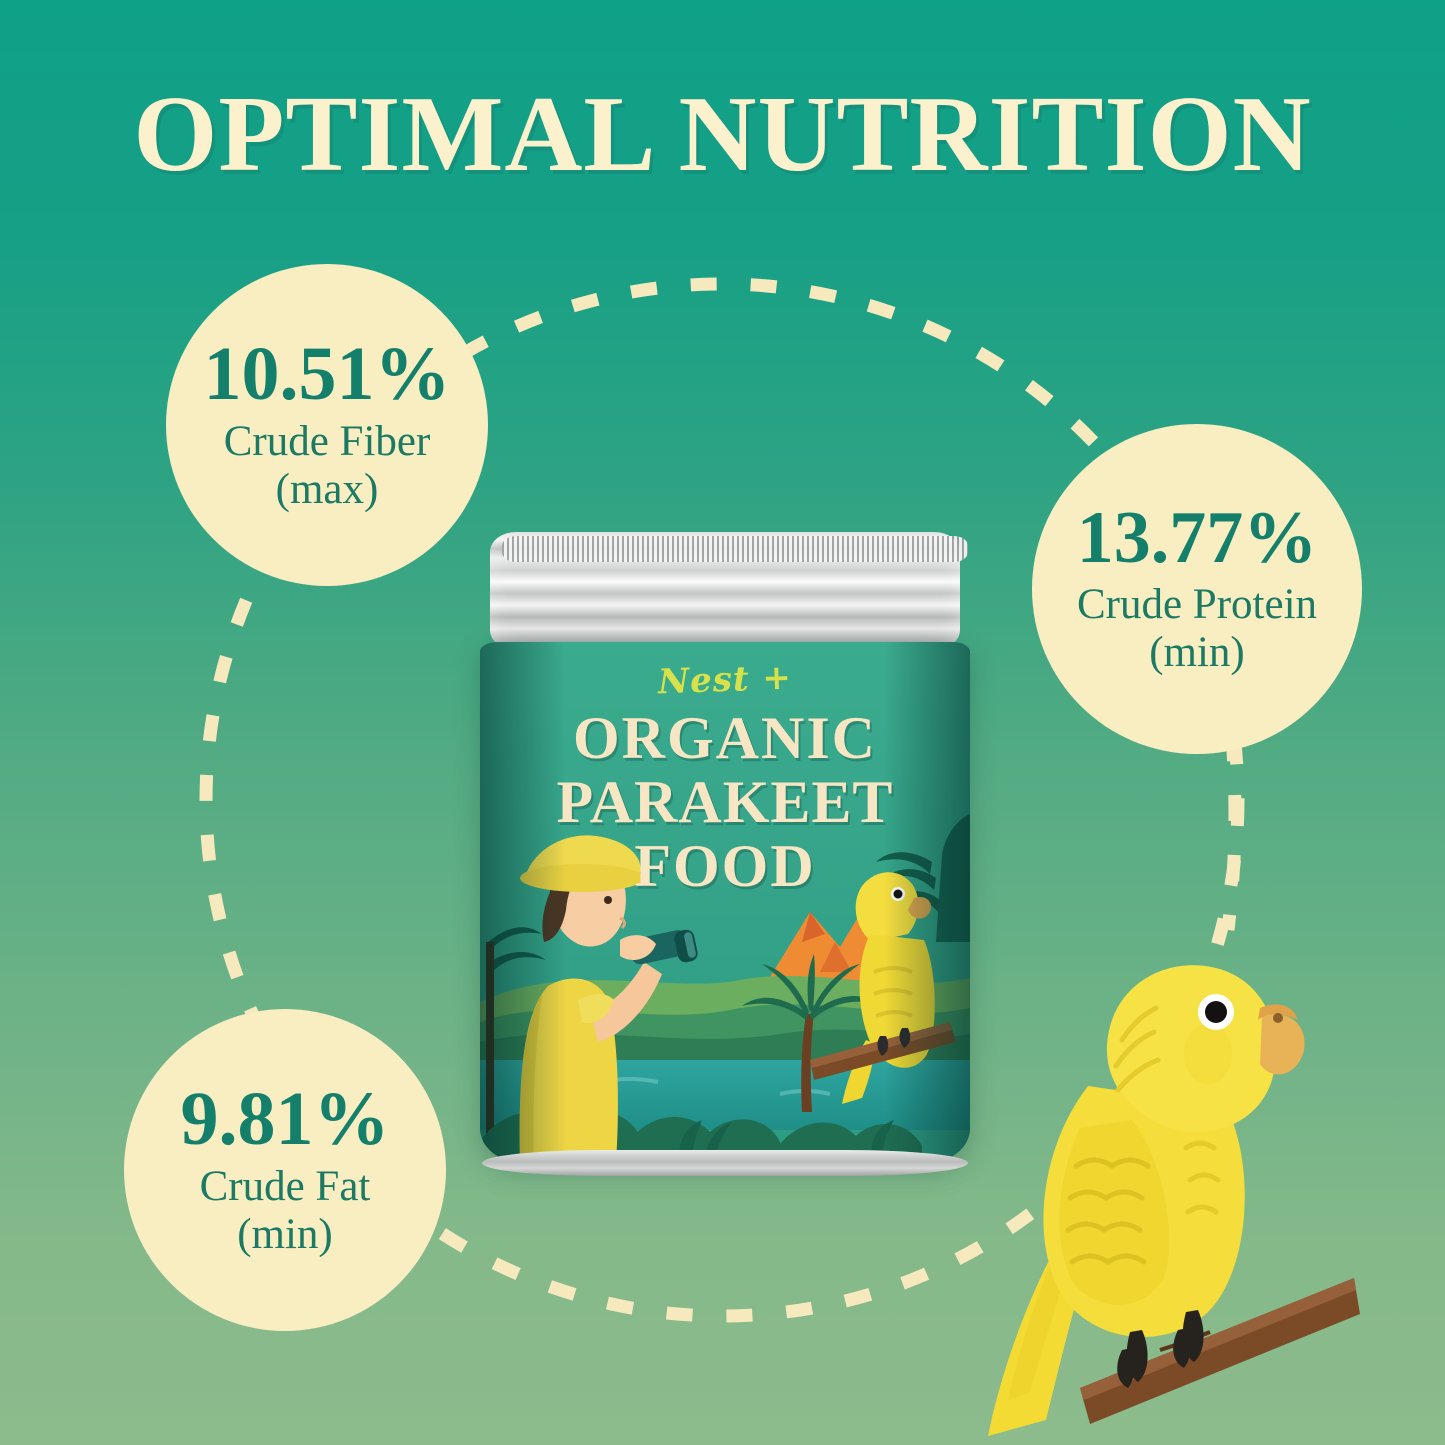  I want to click on page-title: OPTIMAL NUTRITION, so click(722, 134).